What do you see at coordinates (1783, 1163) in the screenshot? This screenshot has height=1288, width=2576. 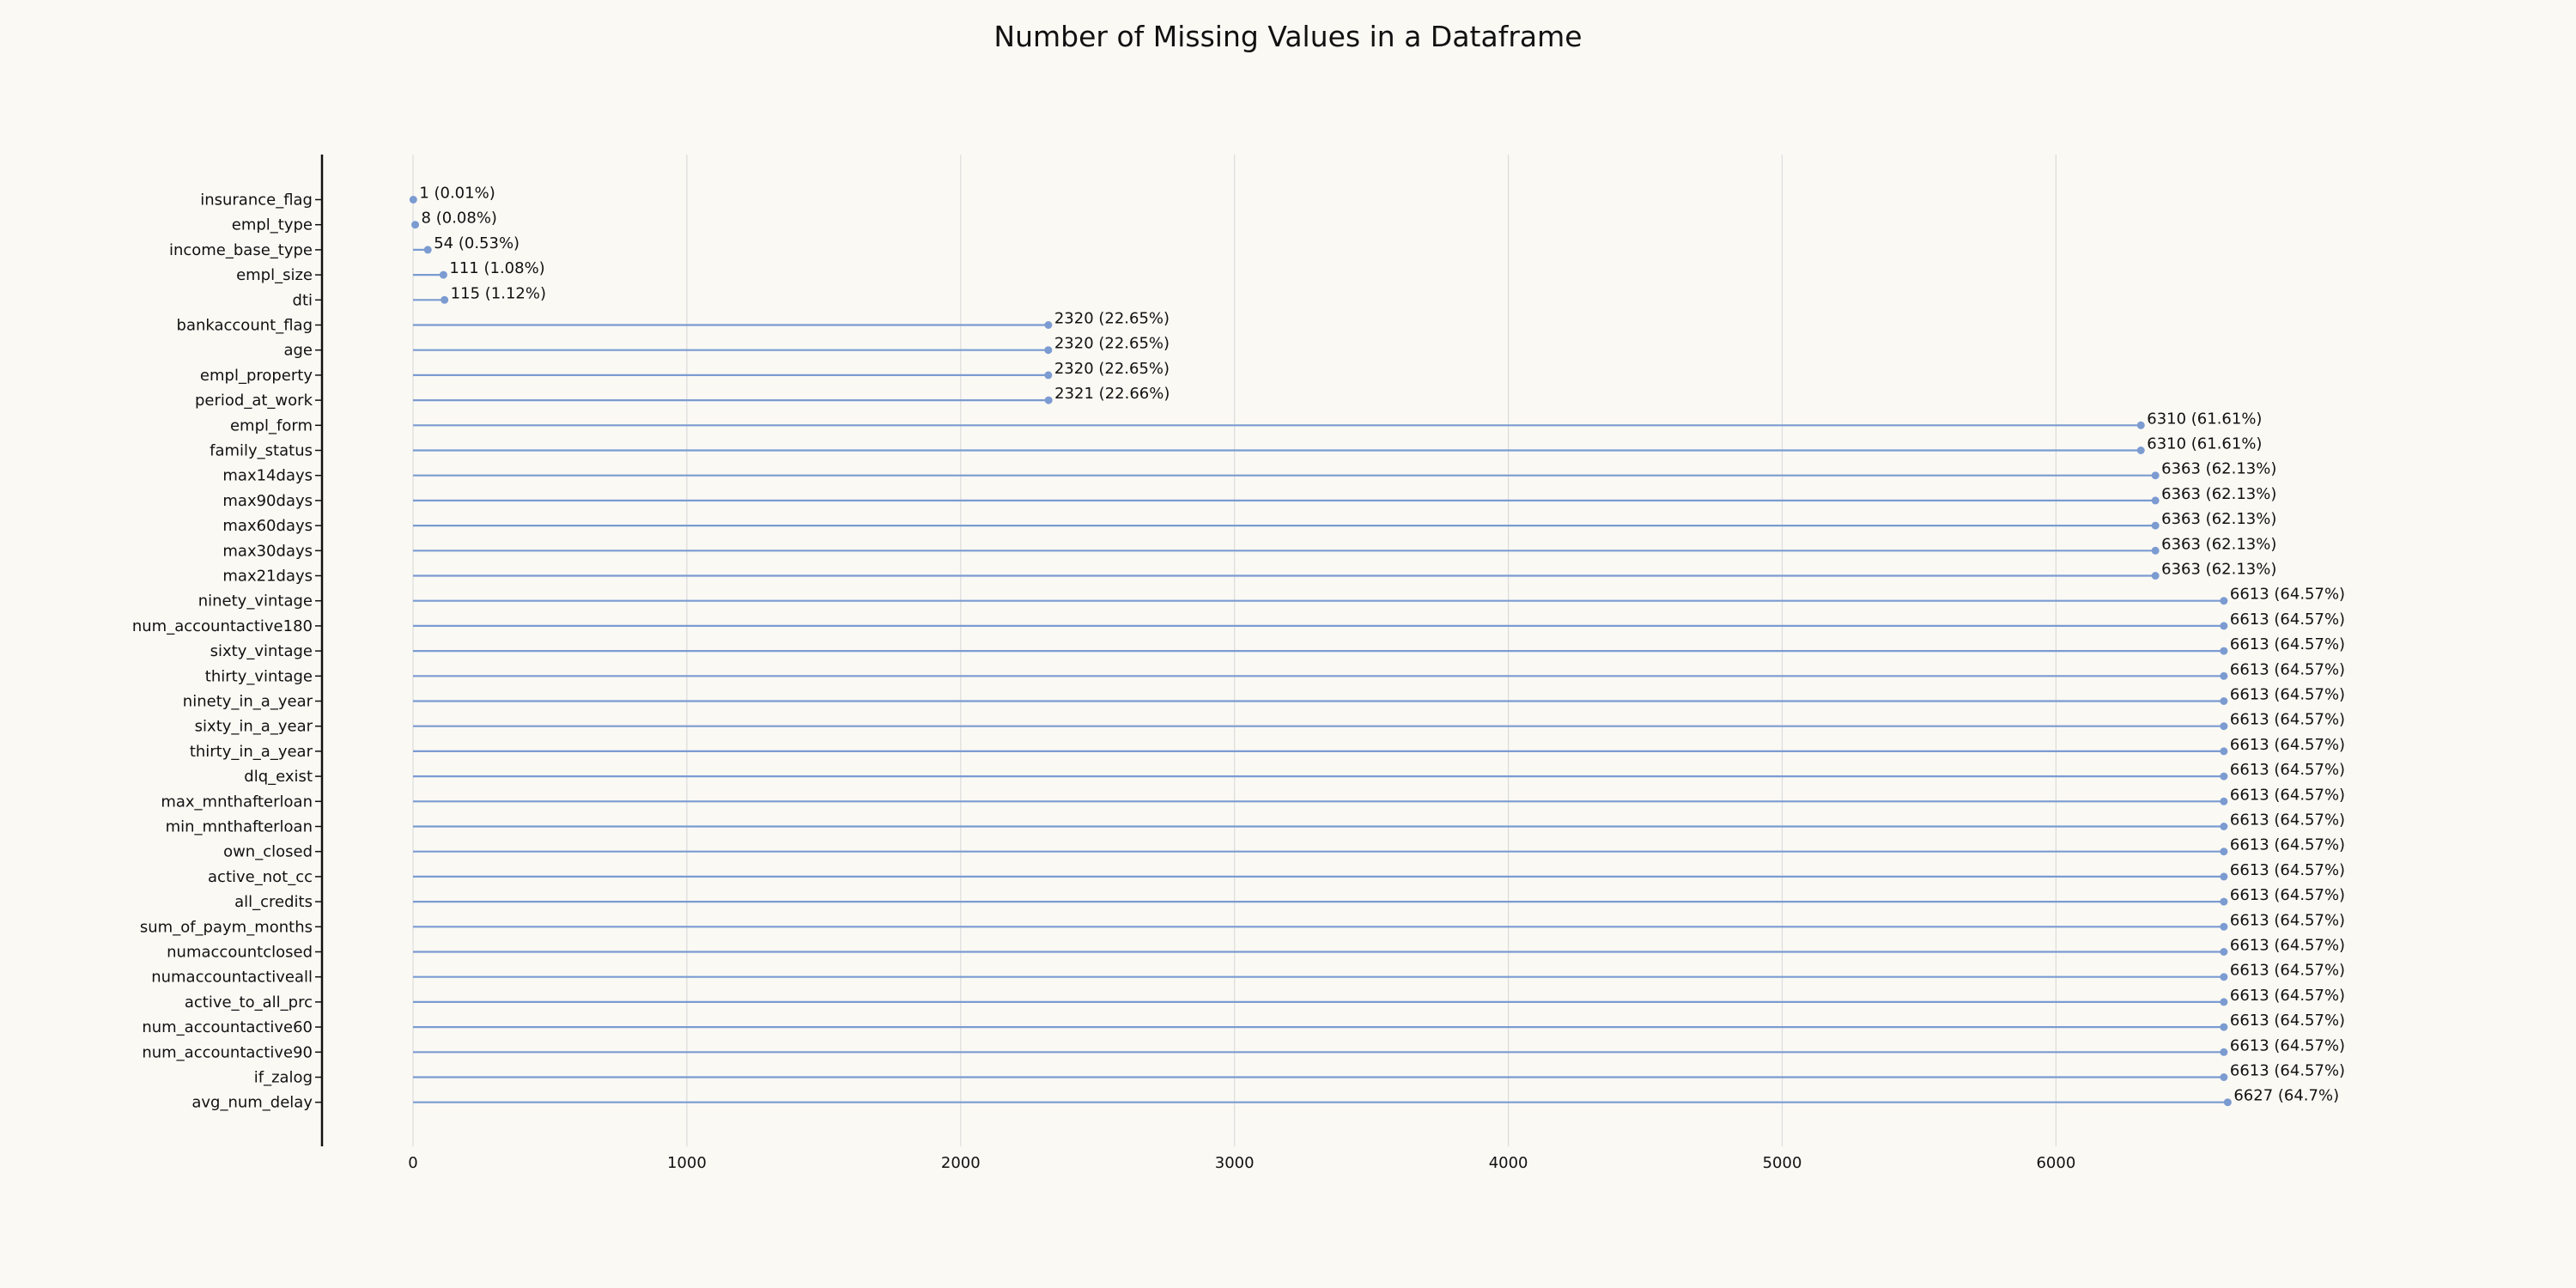 I see `x-tick-label: 5000` at bounding box center [1783, 1163].